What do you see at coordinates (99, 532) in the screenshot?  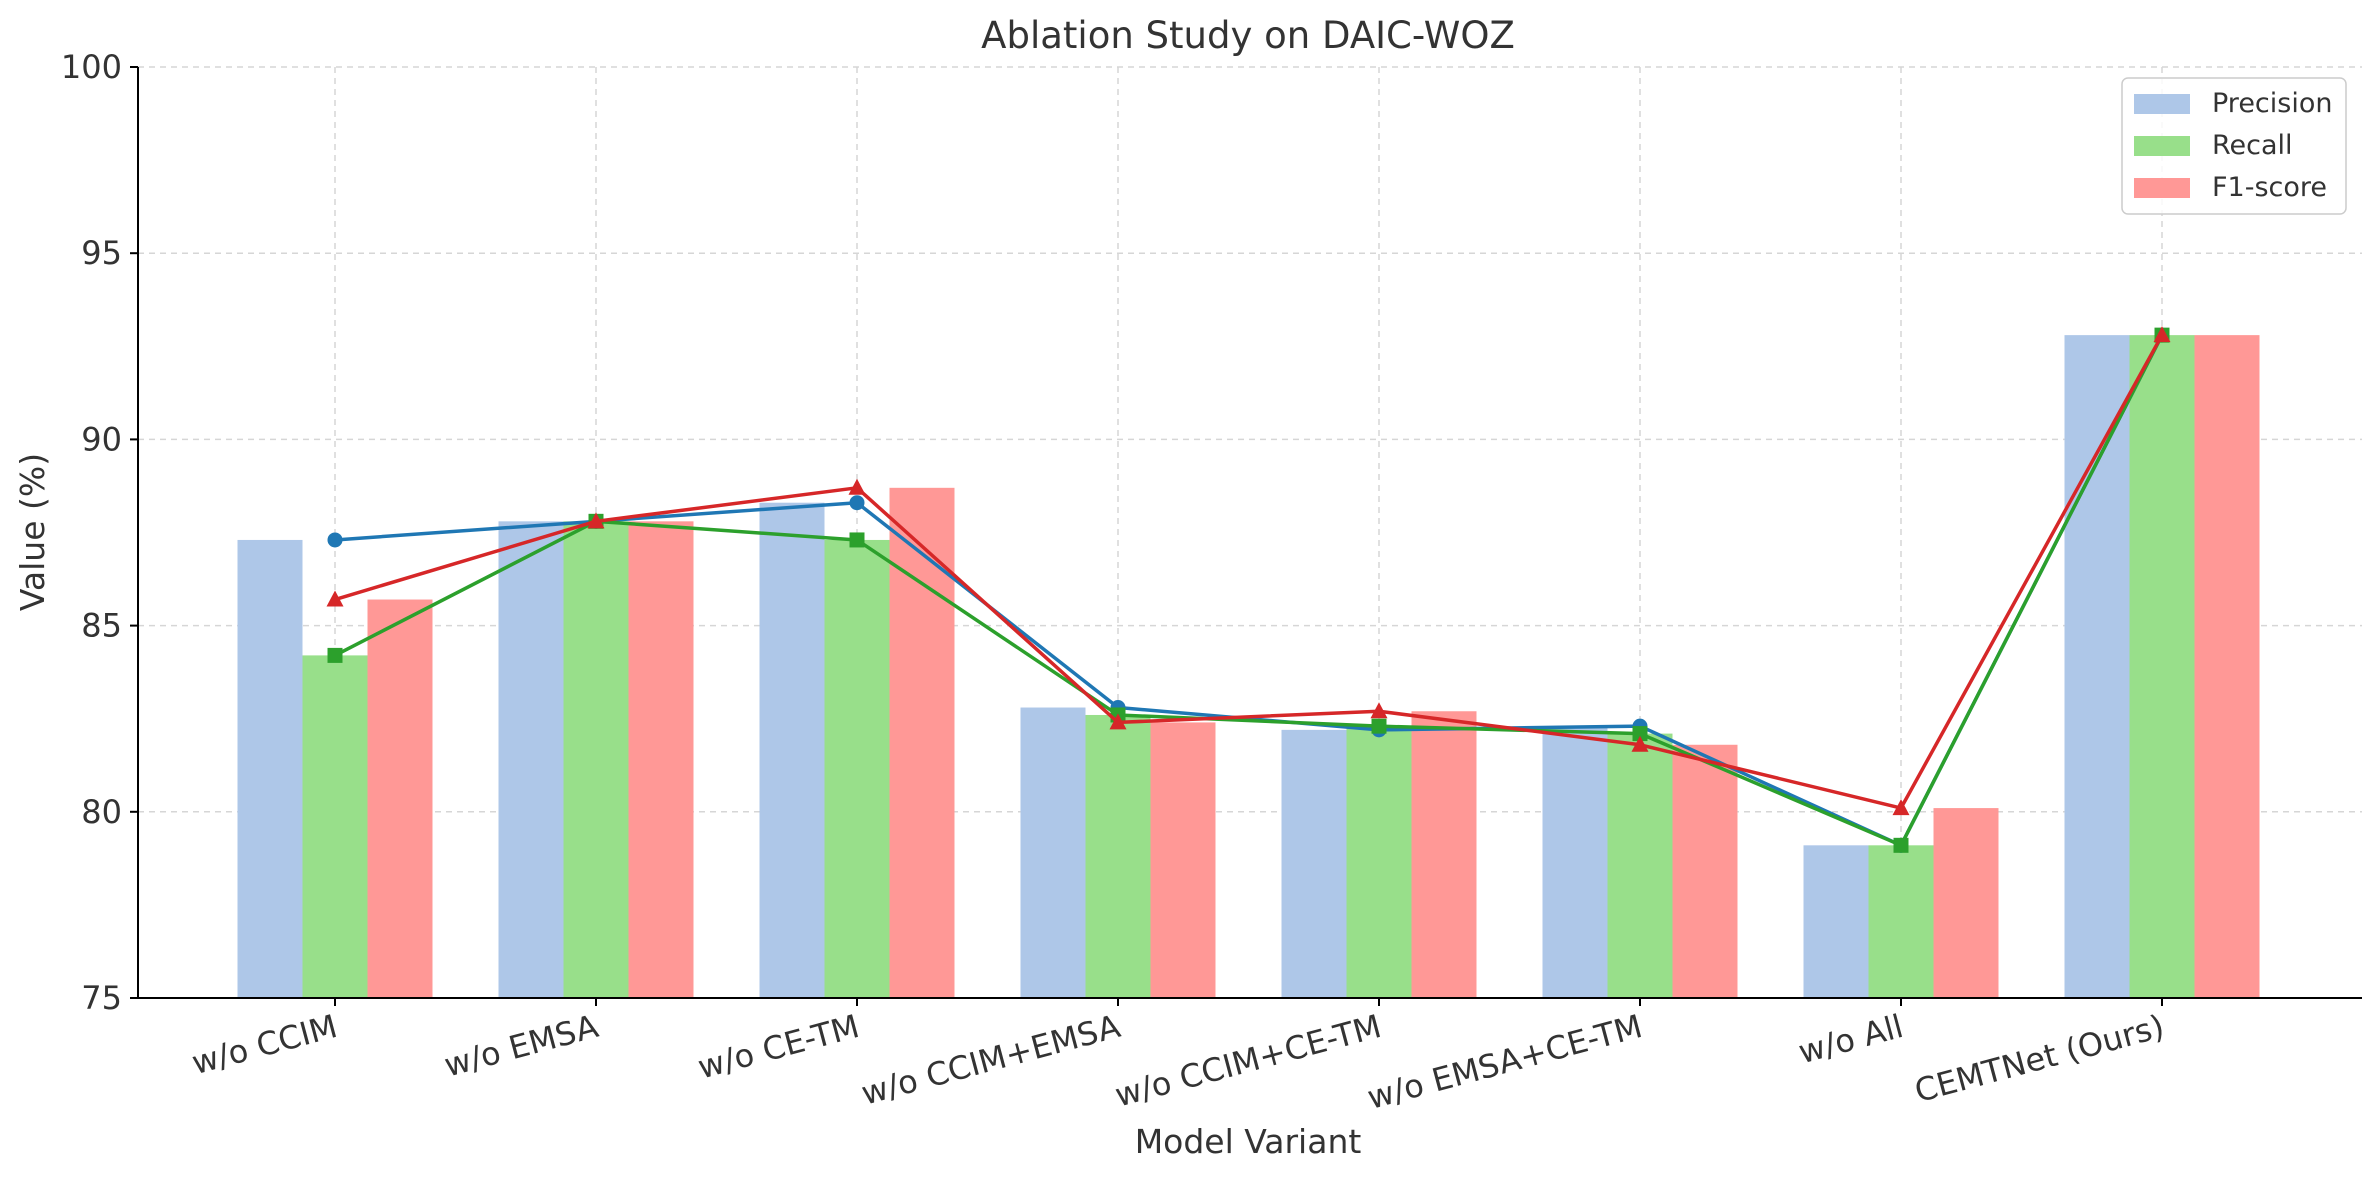 I see `y-ticks: 75 80 85 90 95 100` at bounding box center [99, 532].